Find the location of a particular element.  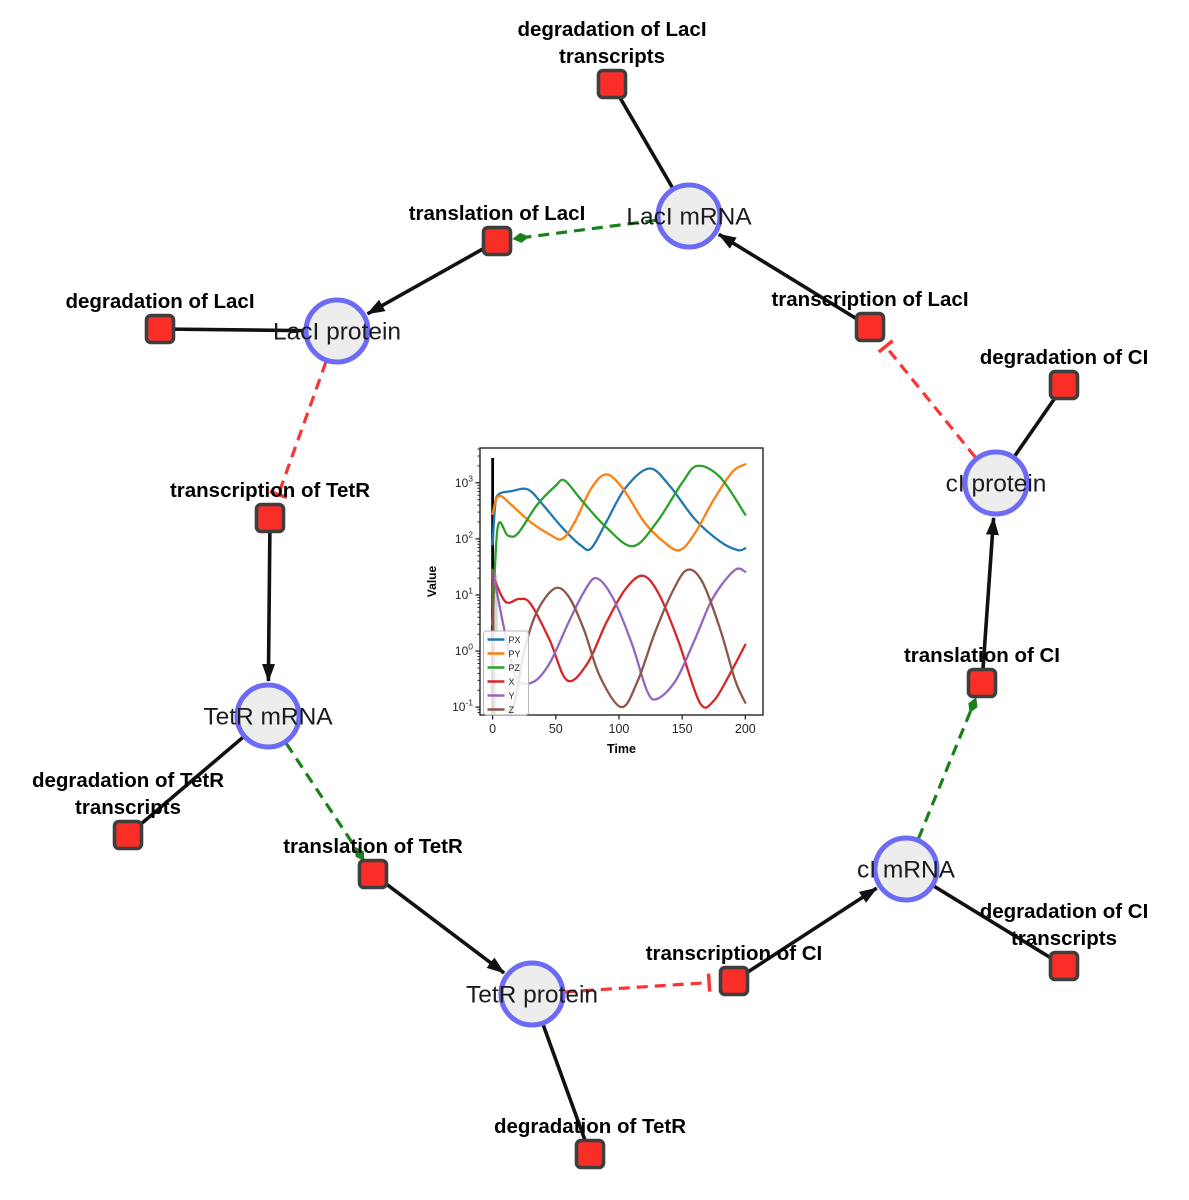

edge-production-txn-tetr-tetr-mrna is located at coordinates (269, 599).